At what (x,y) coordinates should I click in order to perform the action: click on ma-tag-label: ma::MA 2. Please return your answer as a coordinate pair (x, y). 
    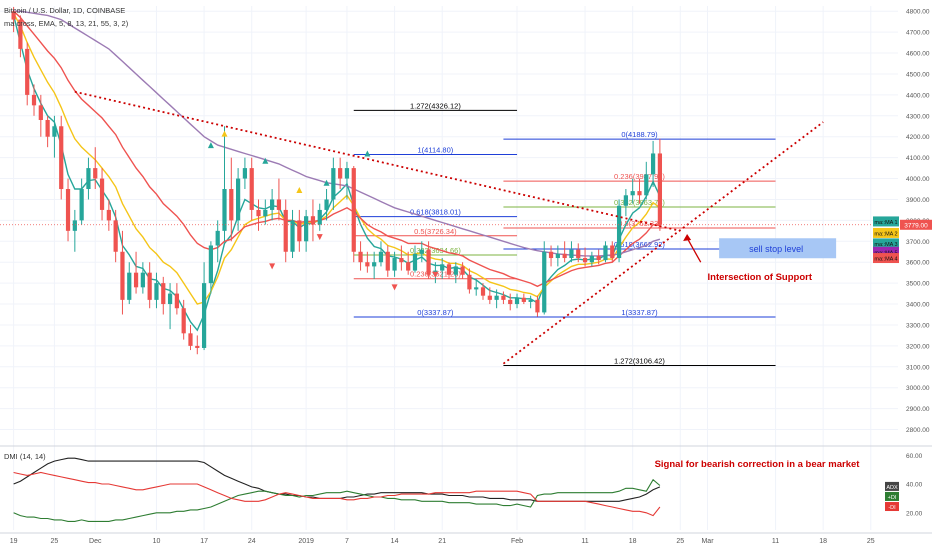
    Looking at the image, I should click on (885, 234).